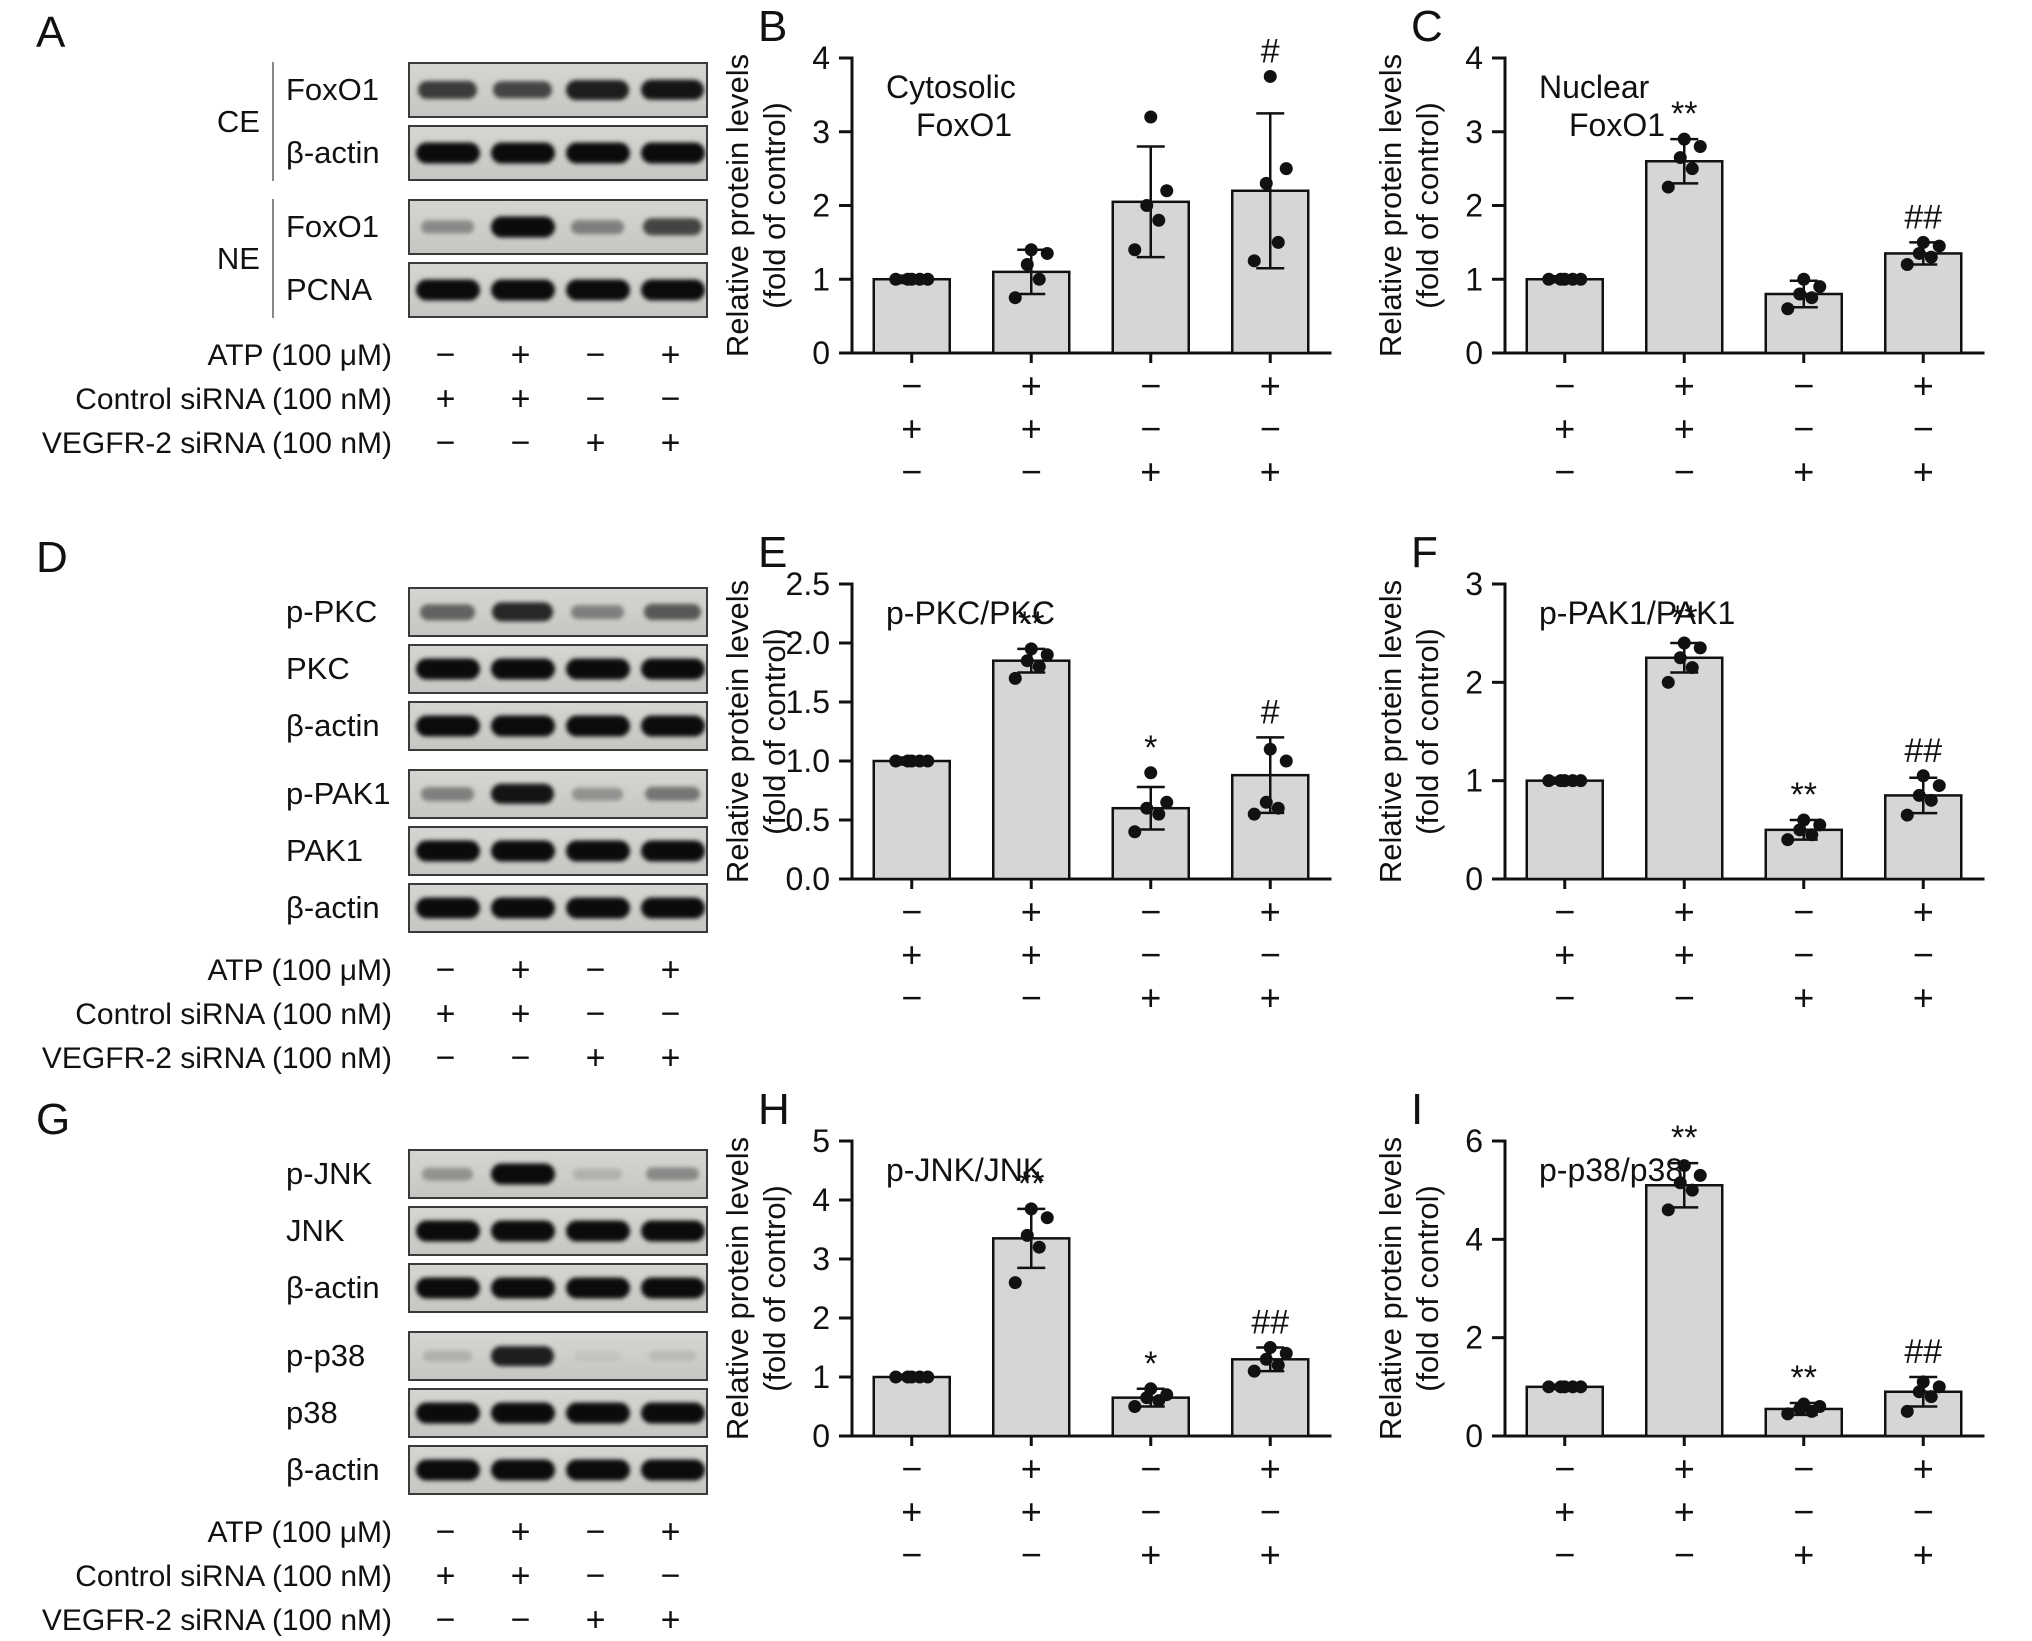 The image size is (2032, 1641). Describe the element at coordinates (324, 850) in the screenshot. I see `protein-label: PAK1` at that location.